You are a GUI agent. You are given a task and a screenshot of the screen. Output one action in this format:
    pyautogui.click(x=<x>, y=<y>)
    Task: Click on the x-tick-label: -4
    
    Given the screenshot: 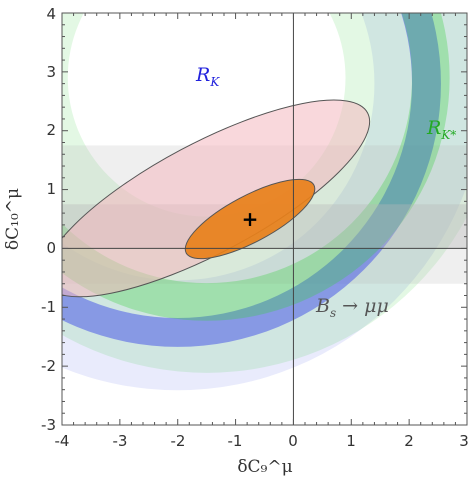 What is the action you would take?
    pyautogui.click(x=62, y=441)
    